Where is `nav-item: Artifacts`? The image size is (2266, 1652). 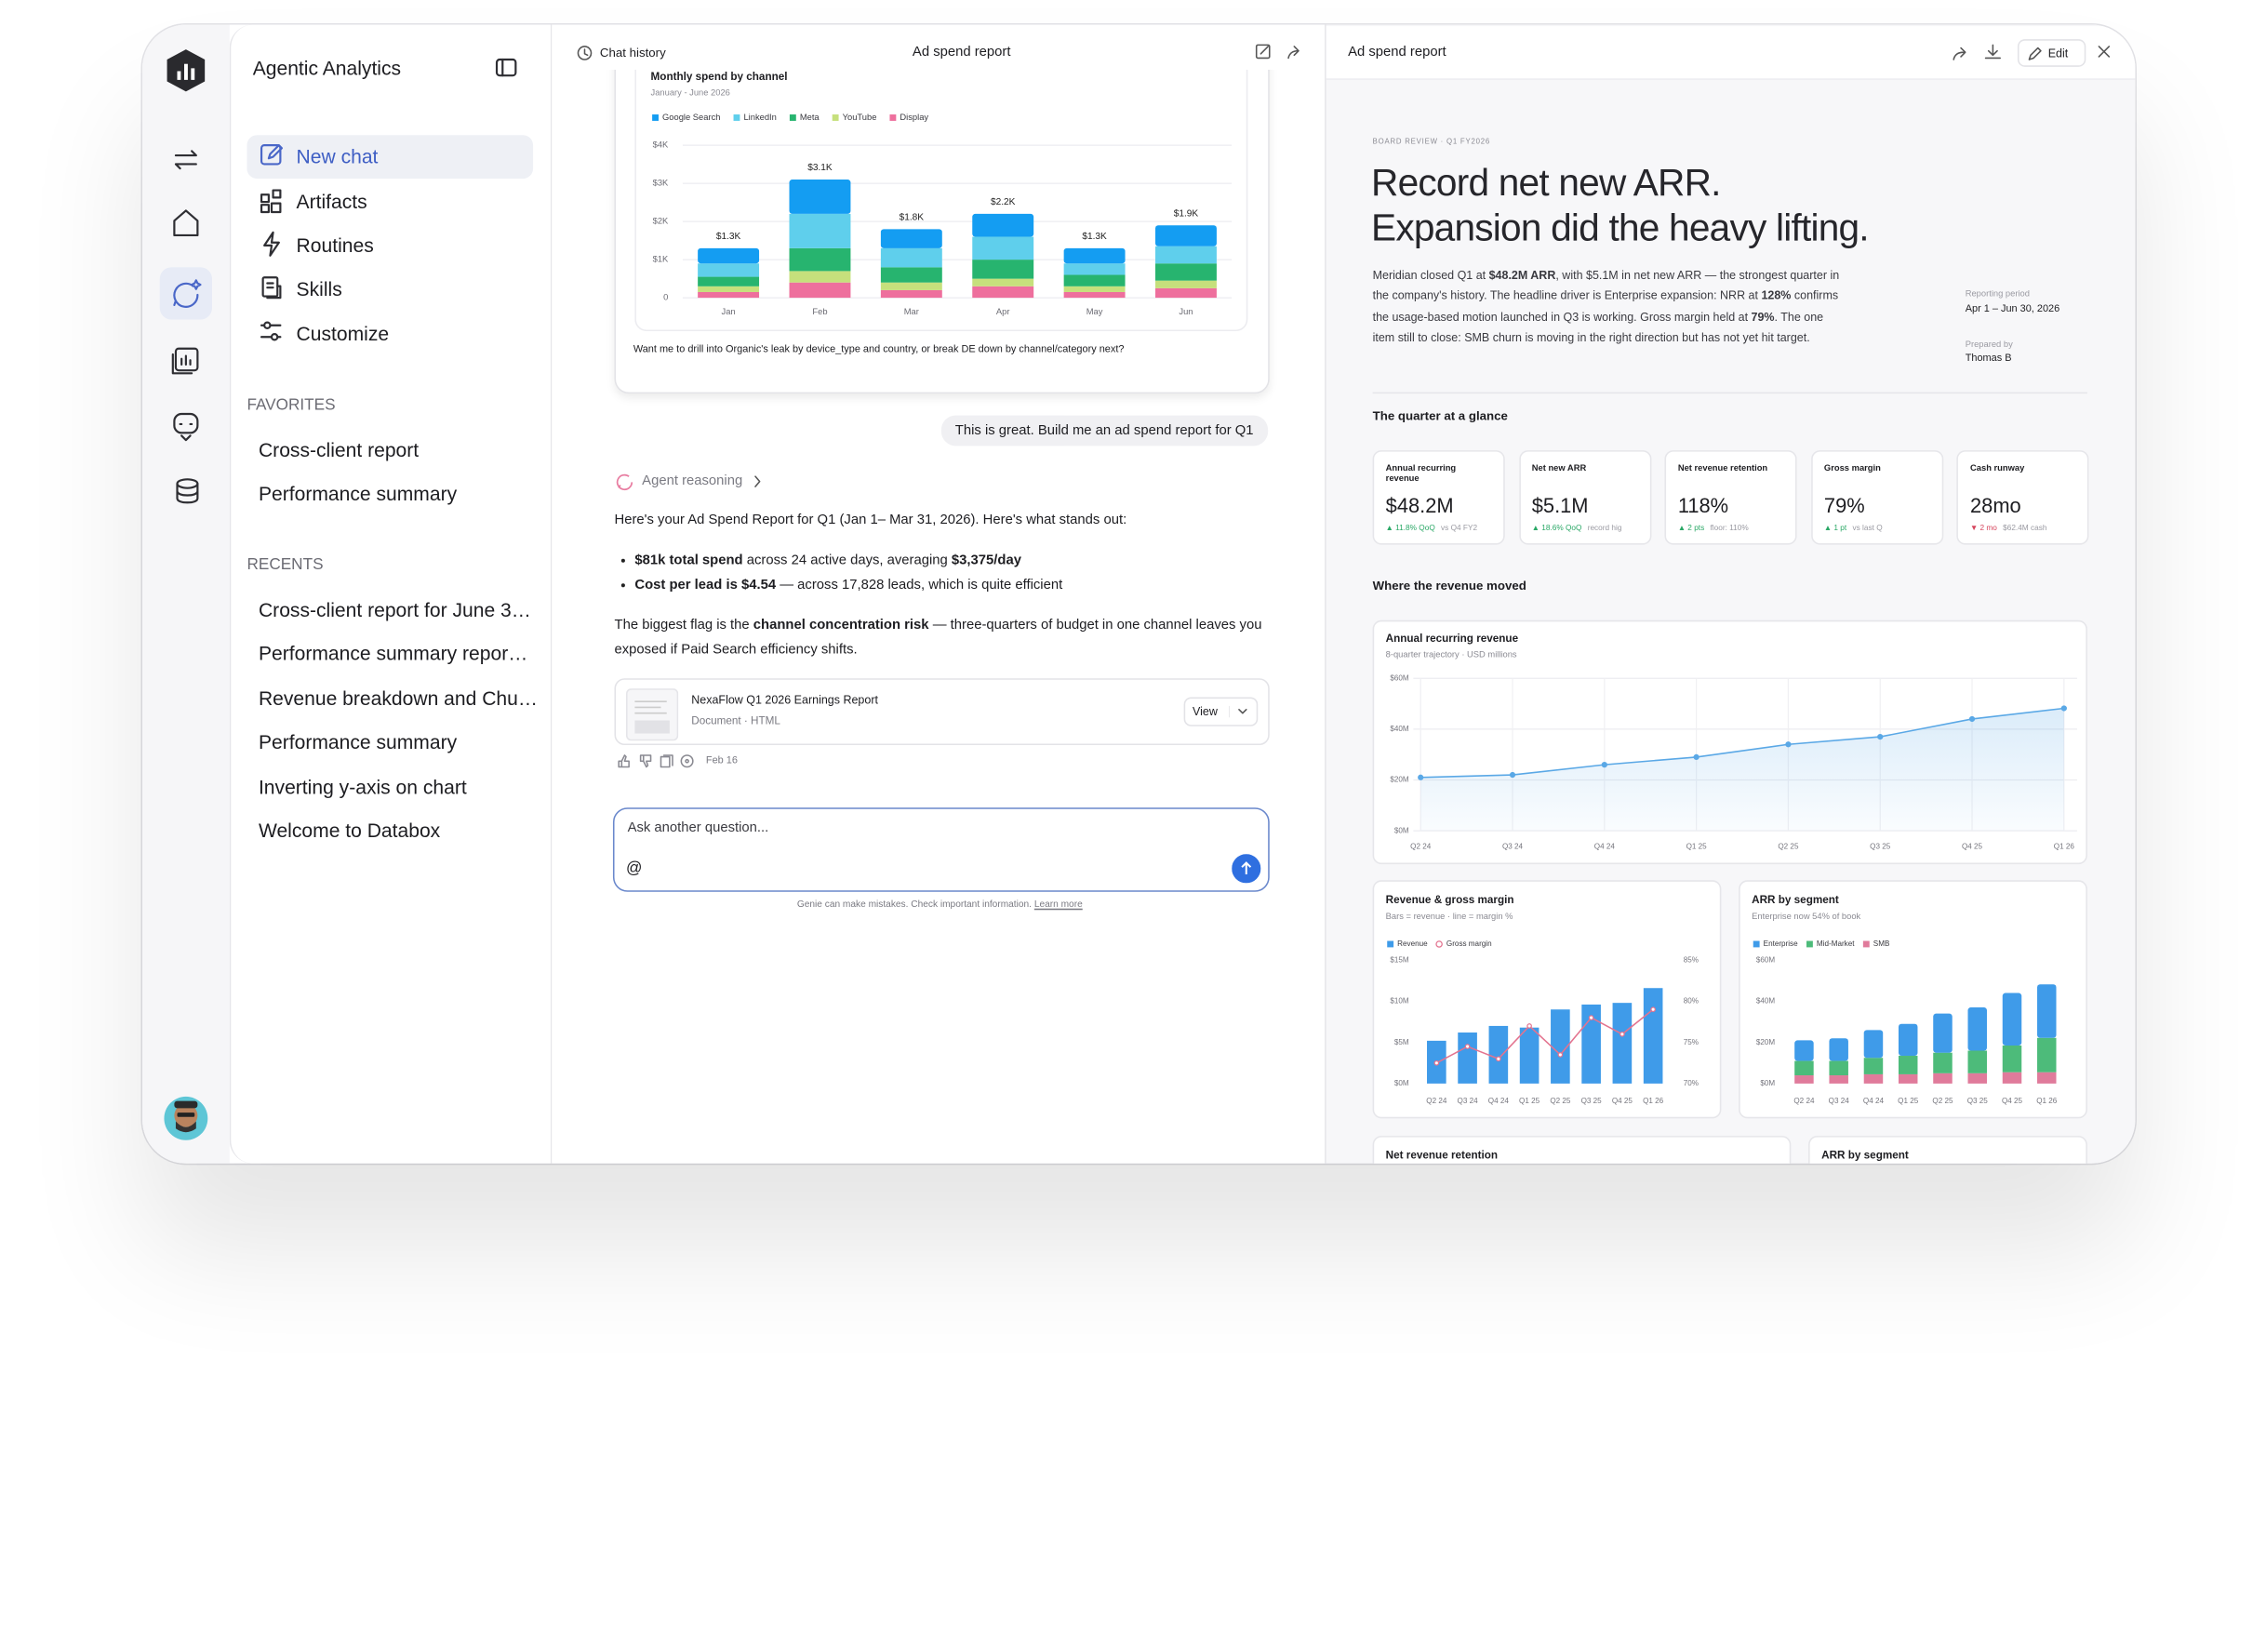
nav-item: Artifacts is located at coordinates (332, 202).